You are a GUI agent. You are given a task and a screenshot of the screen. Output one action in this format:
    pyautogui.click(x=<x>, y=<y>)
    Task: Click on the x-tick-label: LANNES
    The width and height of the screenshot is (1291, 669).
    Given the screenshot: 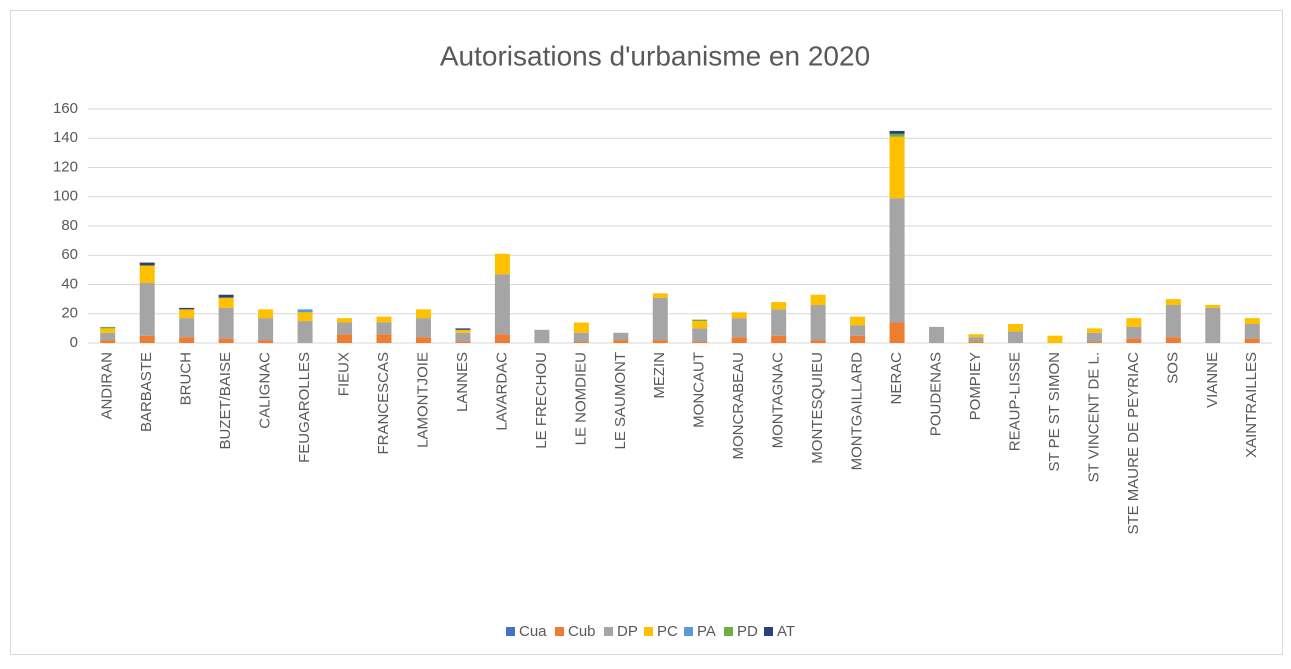 What is the action you would take?
    pyautogui.click(x=462, y=382)
    